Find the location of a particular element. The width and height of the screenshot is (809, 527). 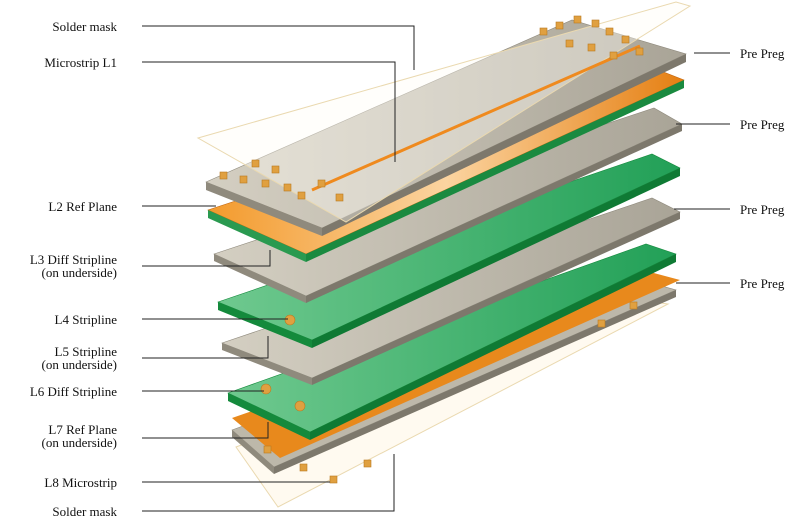

label-l7-title: L7 Ref Plane is located at coordinates (82, 429).